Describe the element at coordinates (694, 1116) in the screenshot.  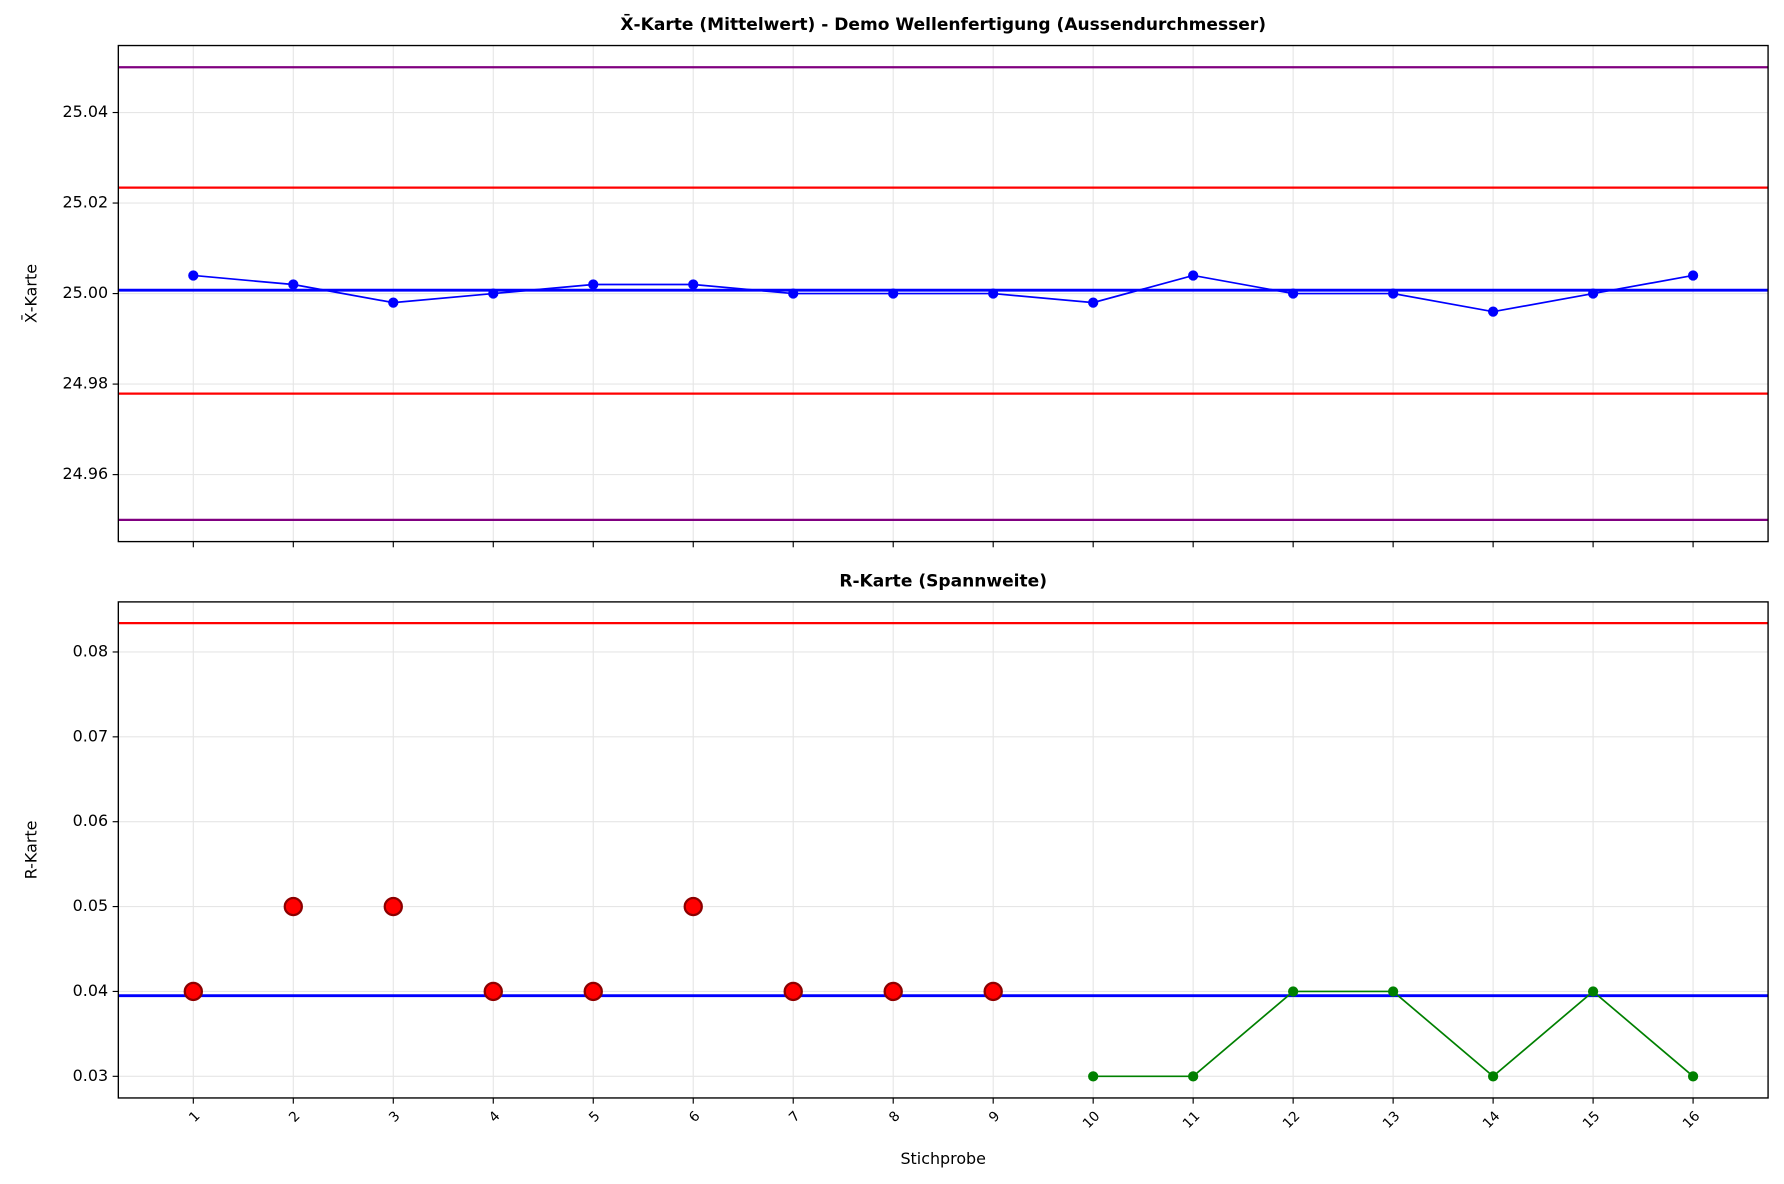
I see `x-tick-label: 6` at that location.